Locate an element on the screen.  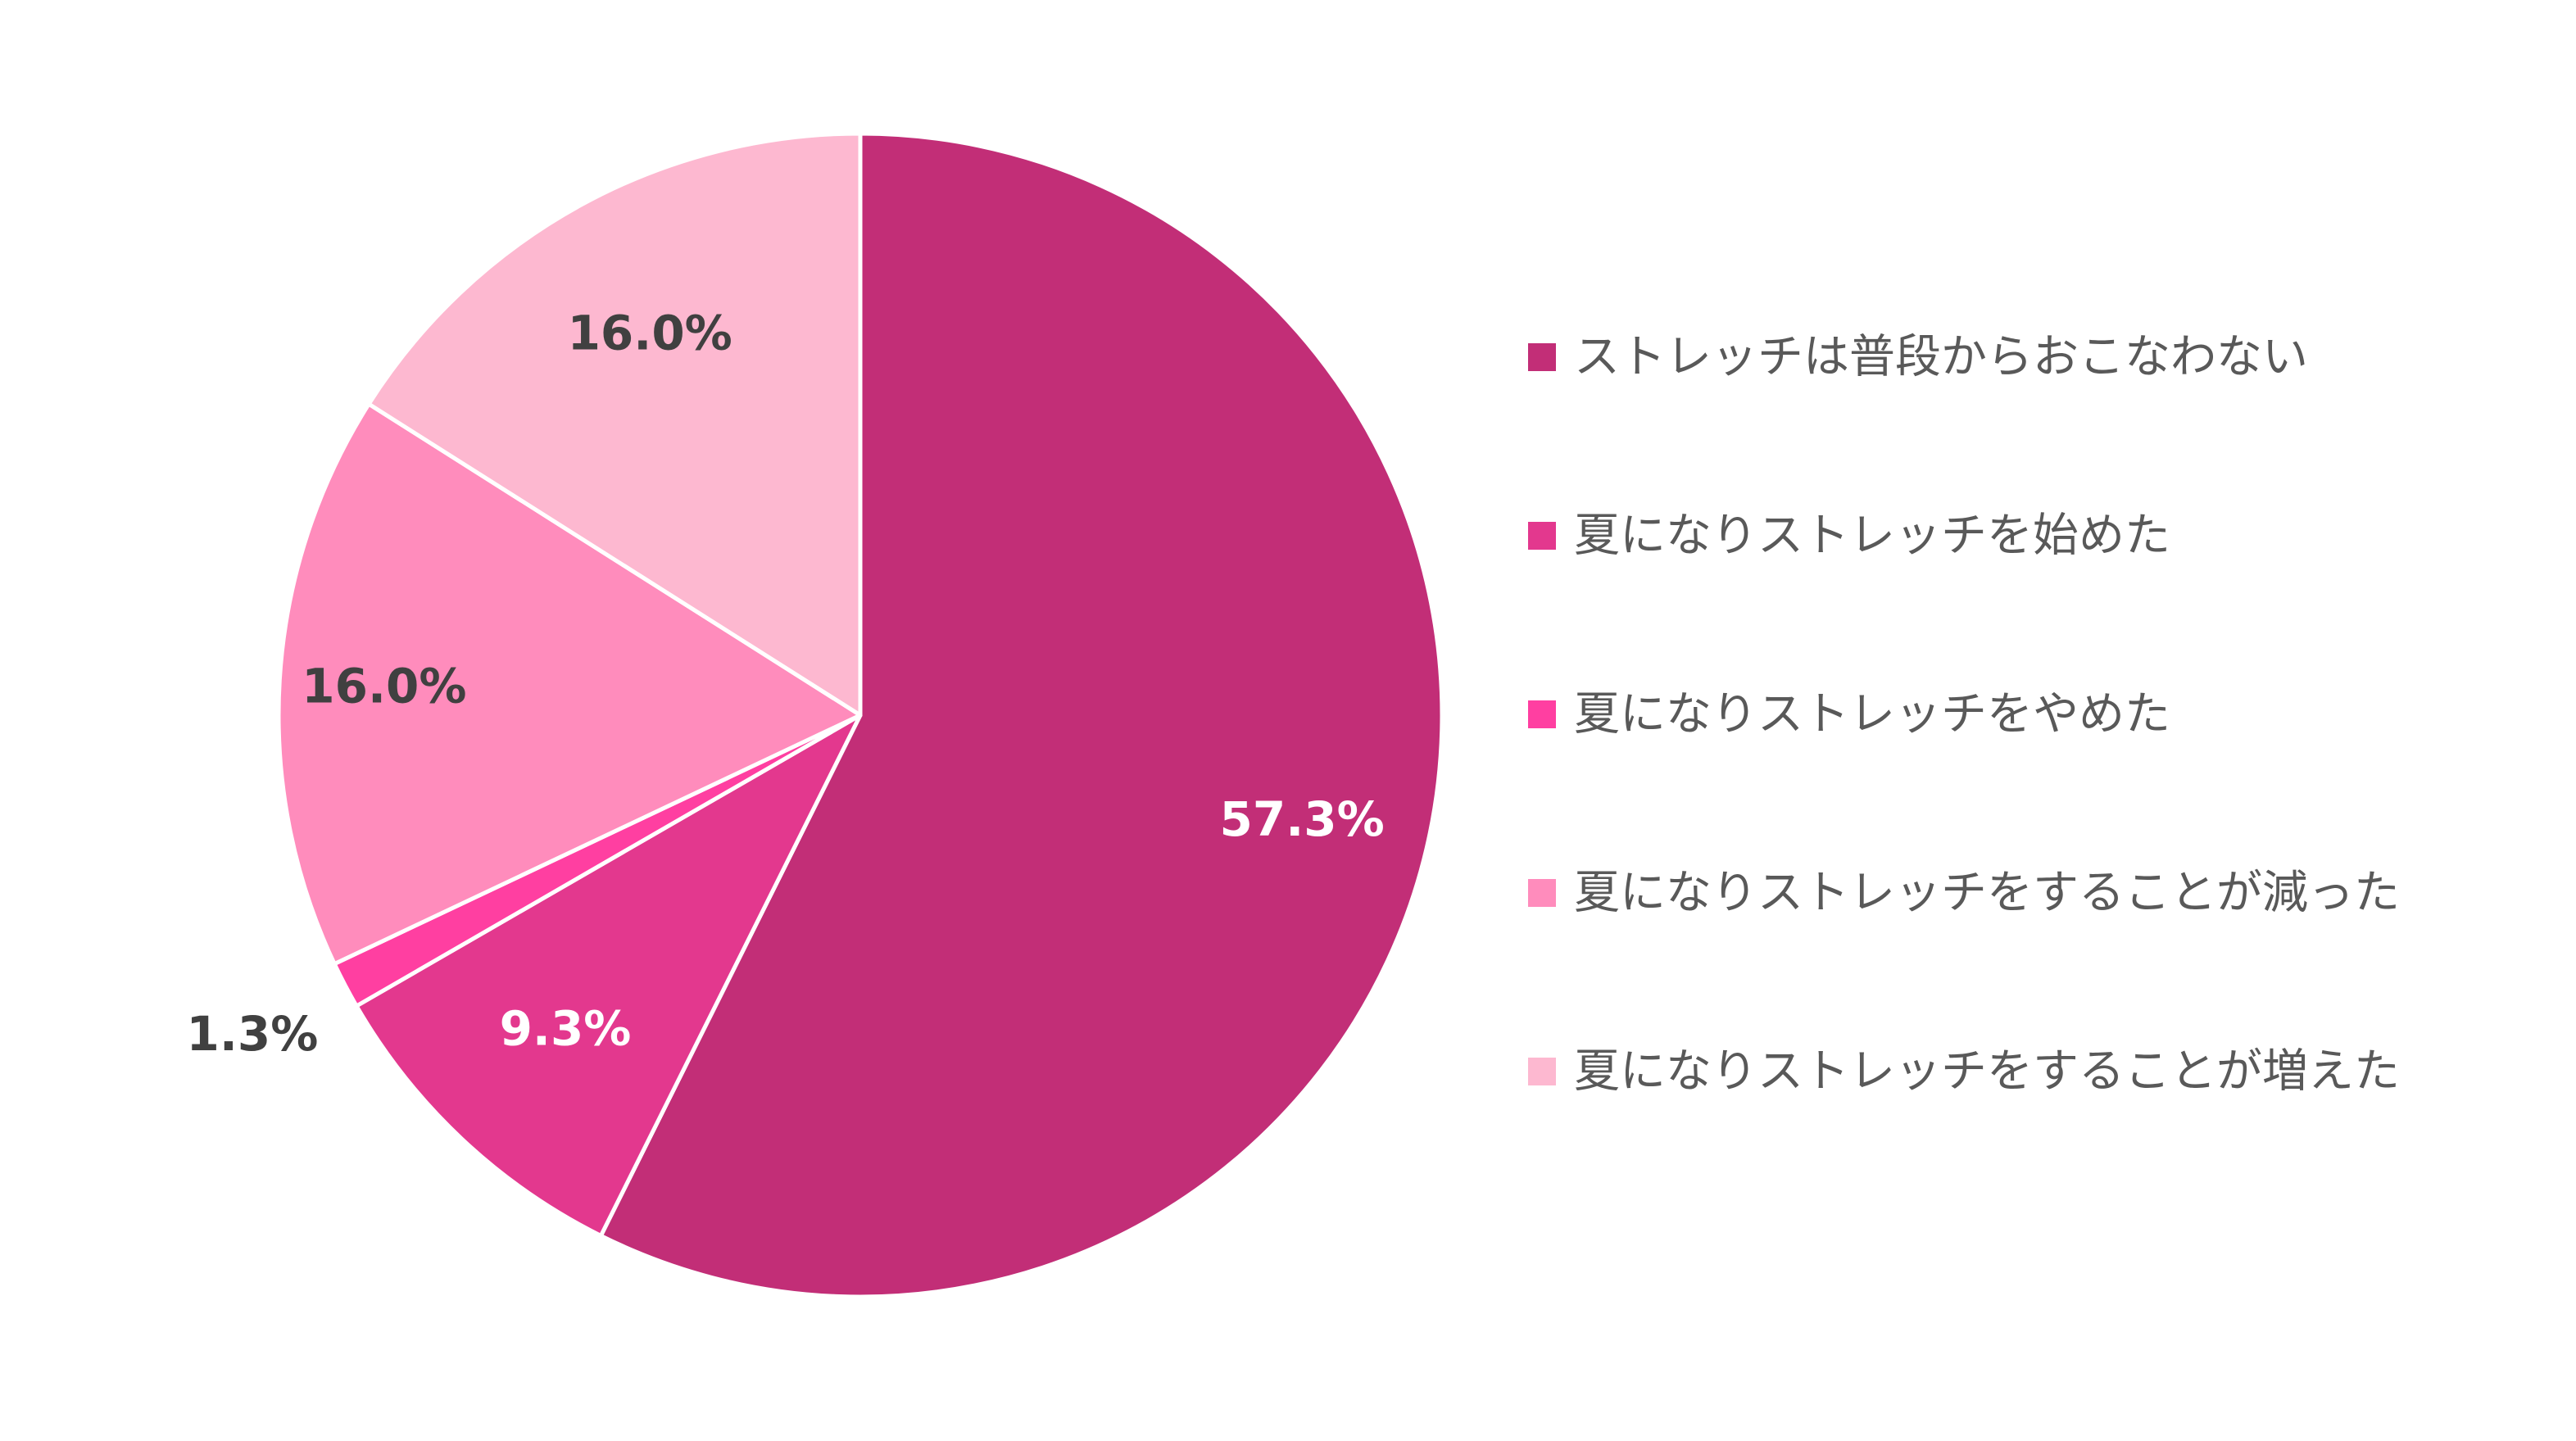
slice-value-label-5: 16.0% is located at coordinates (650, 334).